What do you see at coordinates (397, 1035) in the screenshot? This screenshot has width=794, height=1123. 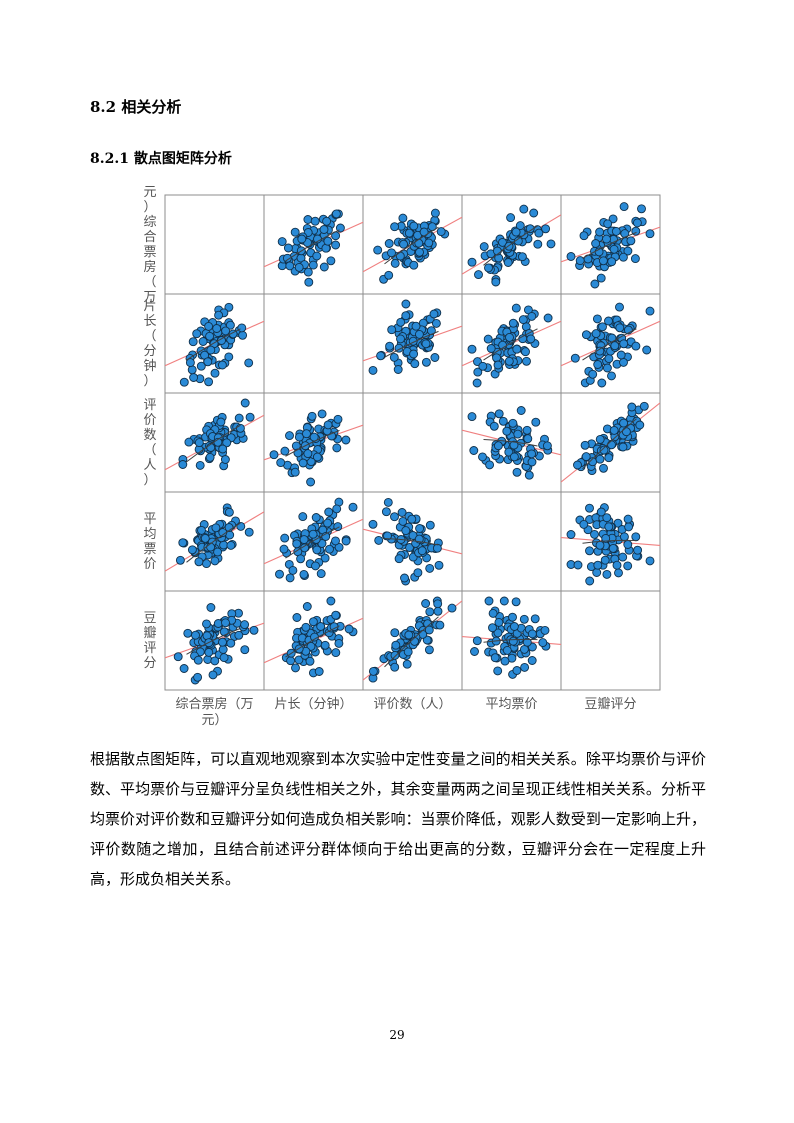 I see `page-number: 29` at bounding box center [397, 1035].